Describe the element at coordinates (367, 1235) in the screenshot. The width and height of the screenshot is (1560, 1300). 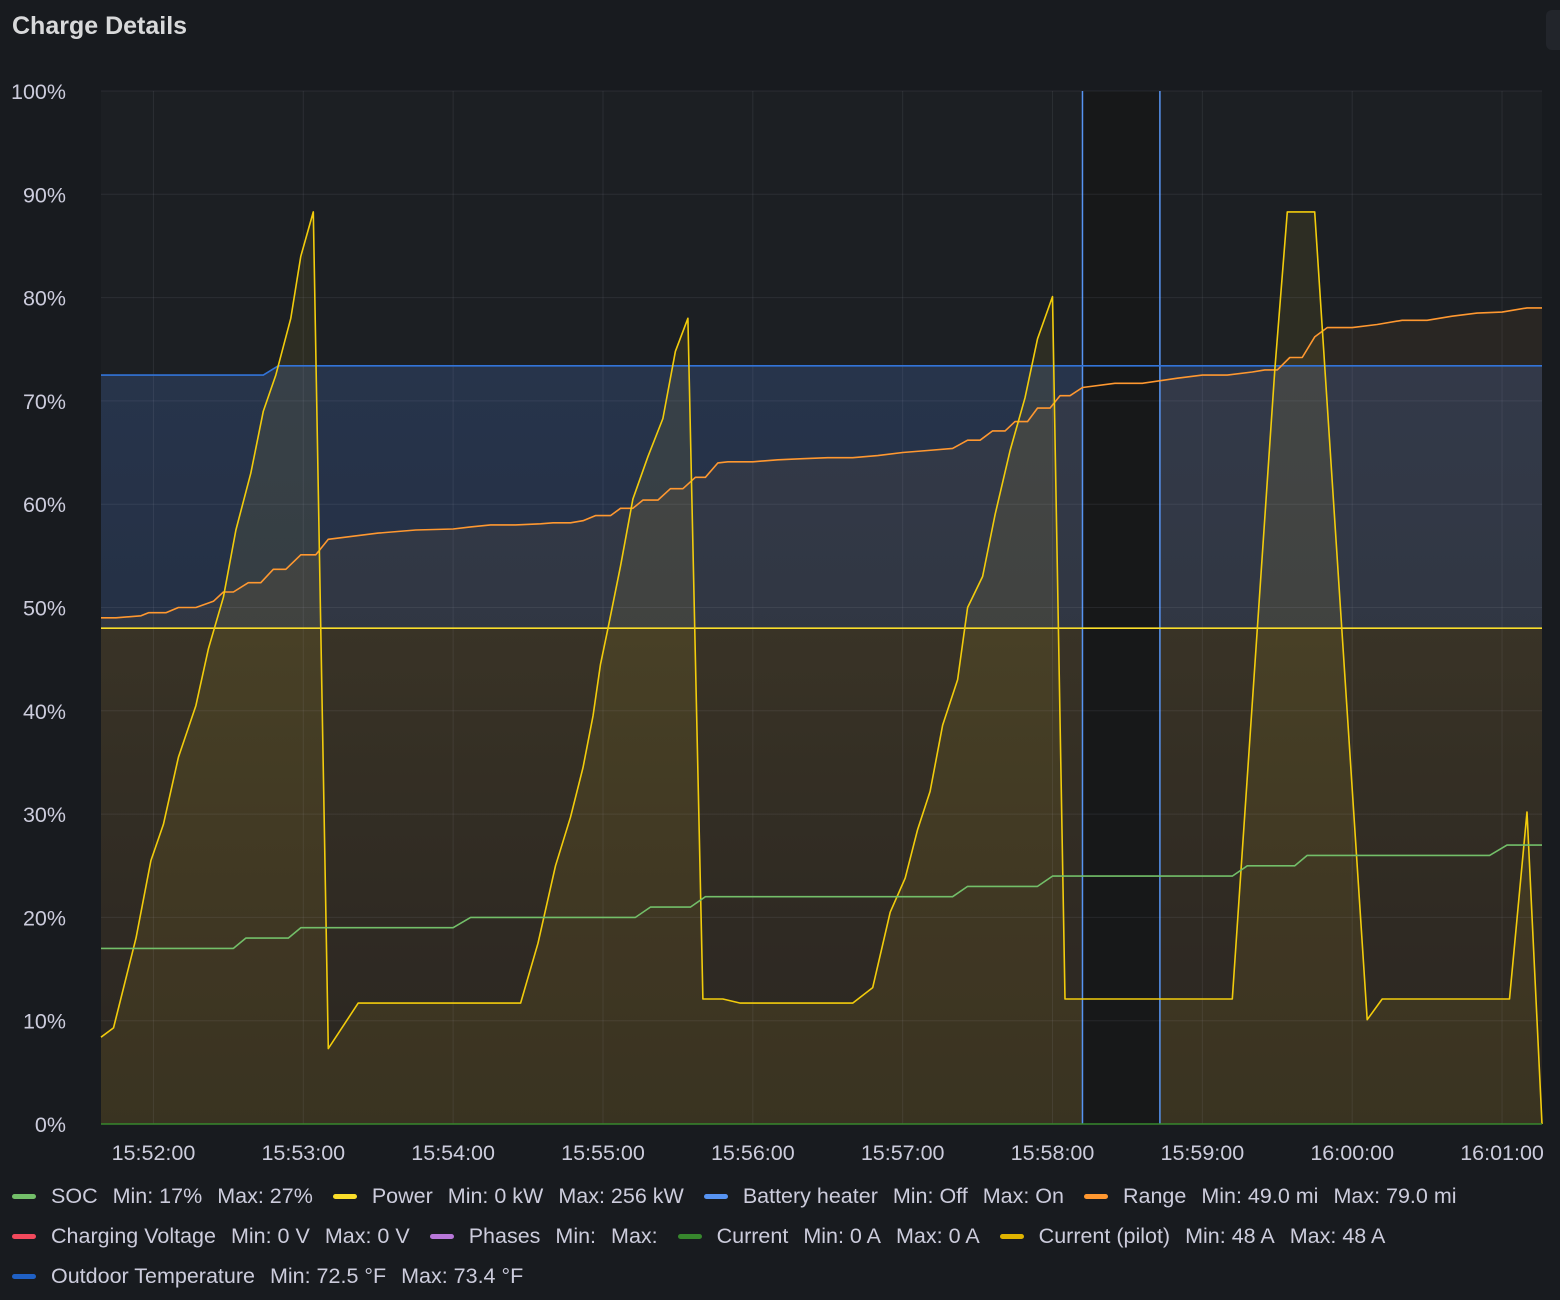
I see `legend-max: Max: 0 V` at that location.